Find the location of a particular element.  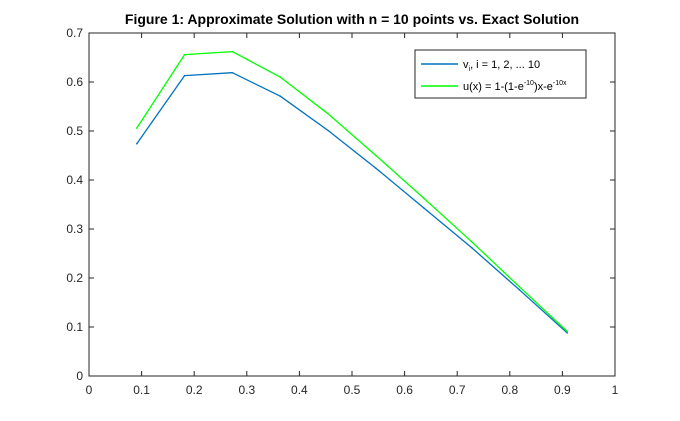

y-tick-label: 0.3 is located at coordinates (74, 229).